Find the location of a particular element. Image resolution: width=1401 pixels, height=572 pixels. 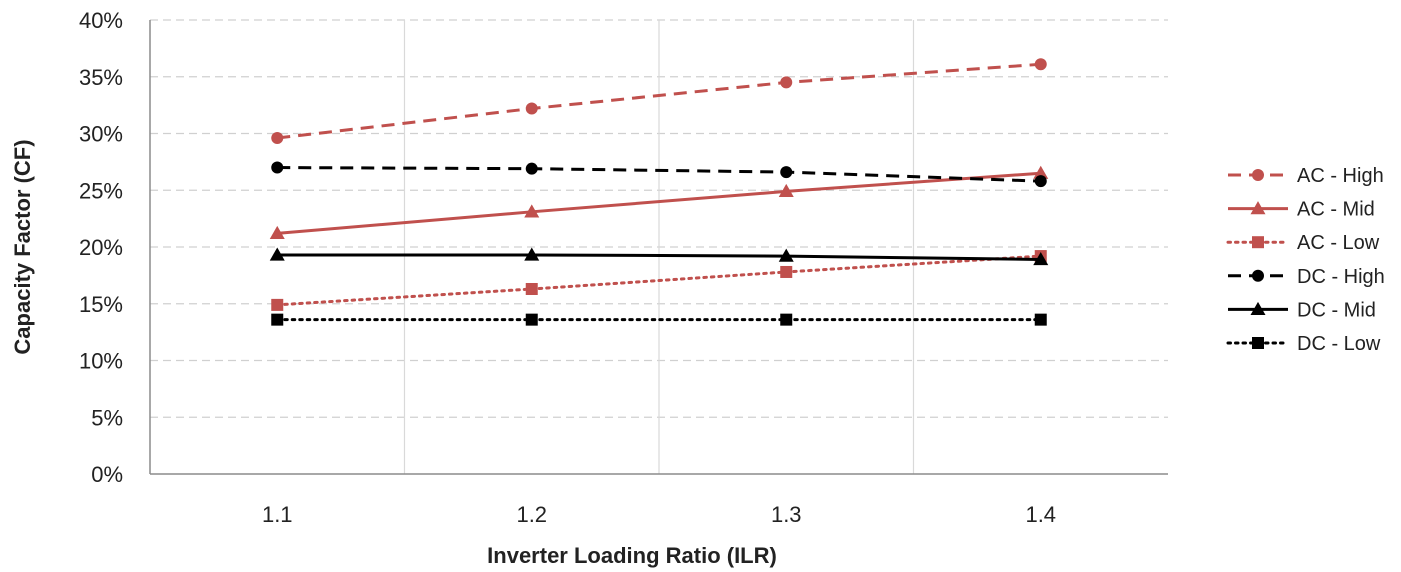

legend-item-dc-mid: DC - Mid is located at coordinates (1302, 310).